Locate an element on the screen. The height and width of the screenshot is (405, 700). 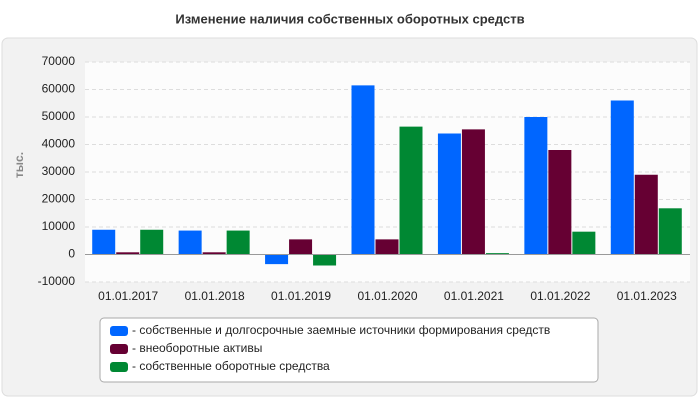
x-tick-label: 01.01.2017 is located at coordinates (128, 296).